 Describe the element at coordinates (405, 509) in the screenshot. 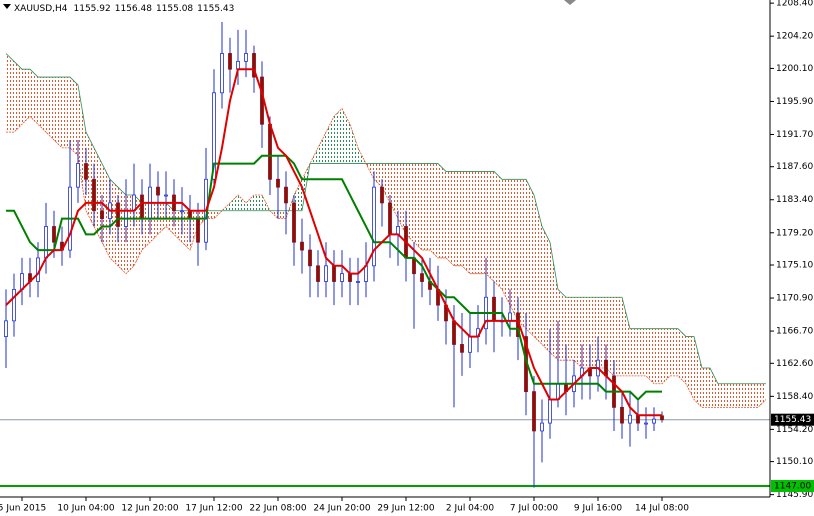

I see `x-tick-label: 29 Jun 12:00` at that location.